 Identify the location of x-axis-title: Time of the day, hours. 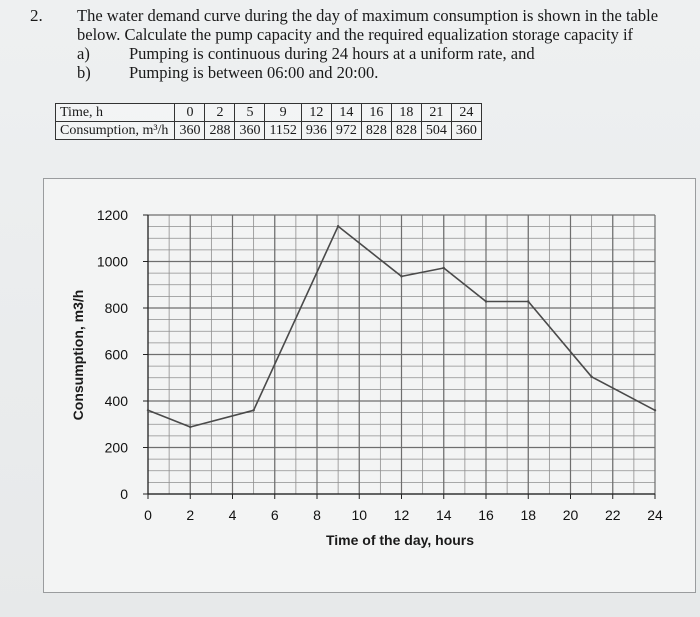
(400, 540).